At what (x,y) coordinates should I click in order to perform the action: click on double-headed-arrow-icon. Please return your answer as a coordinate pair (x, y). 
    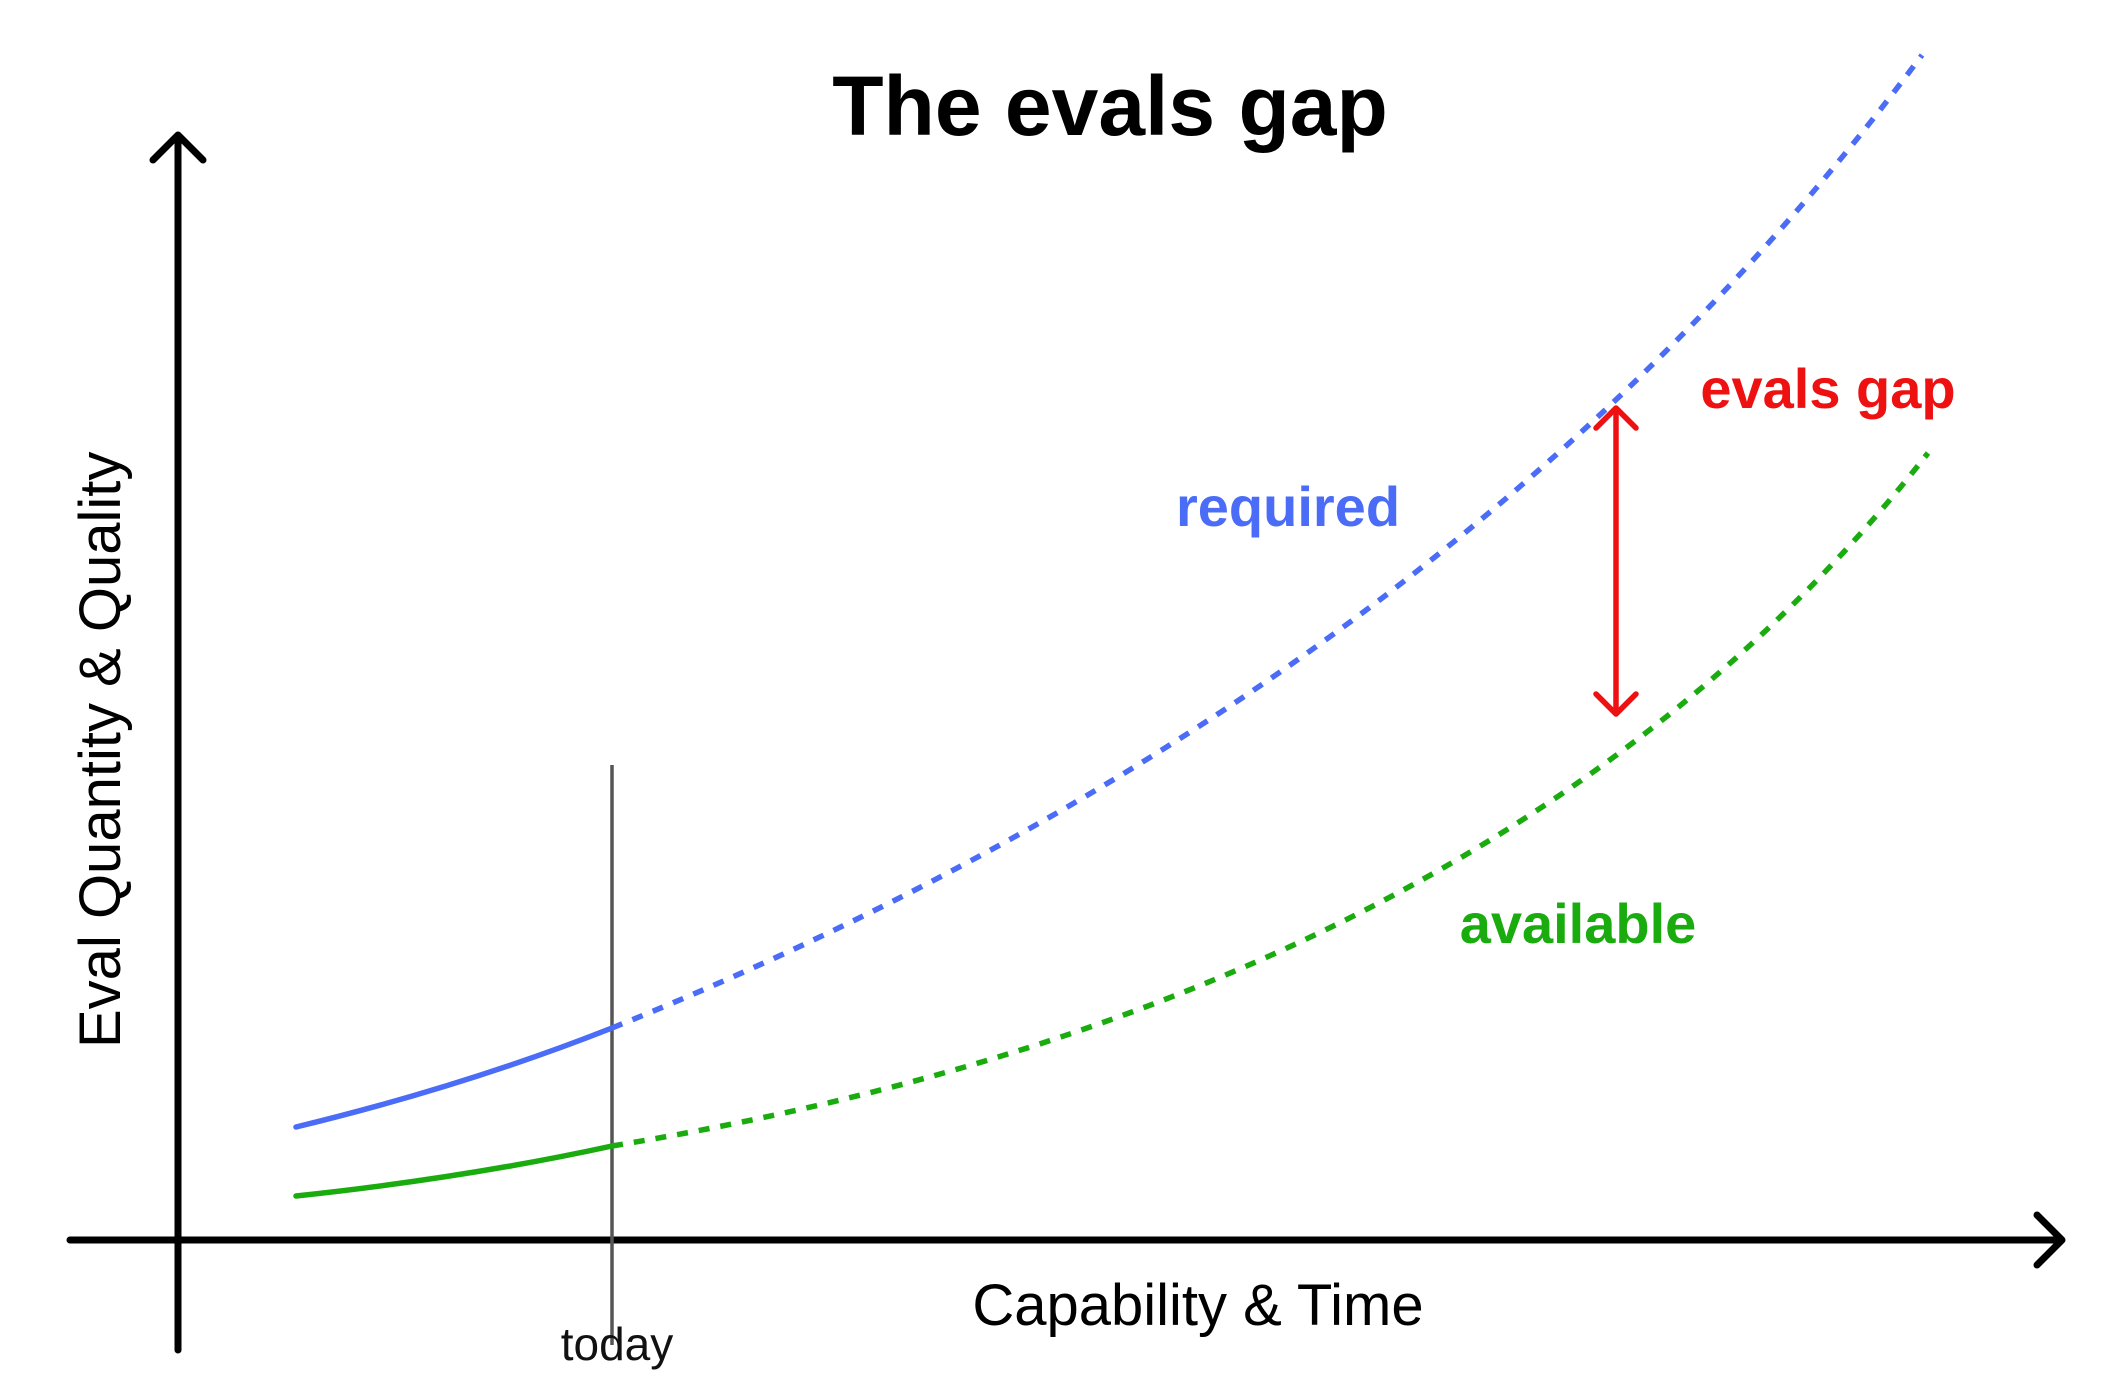
    Looking at the image, I should click on (1616, 561).